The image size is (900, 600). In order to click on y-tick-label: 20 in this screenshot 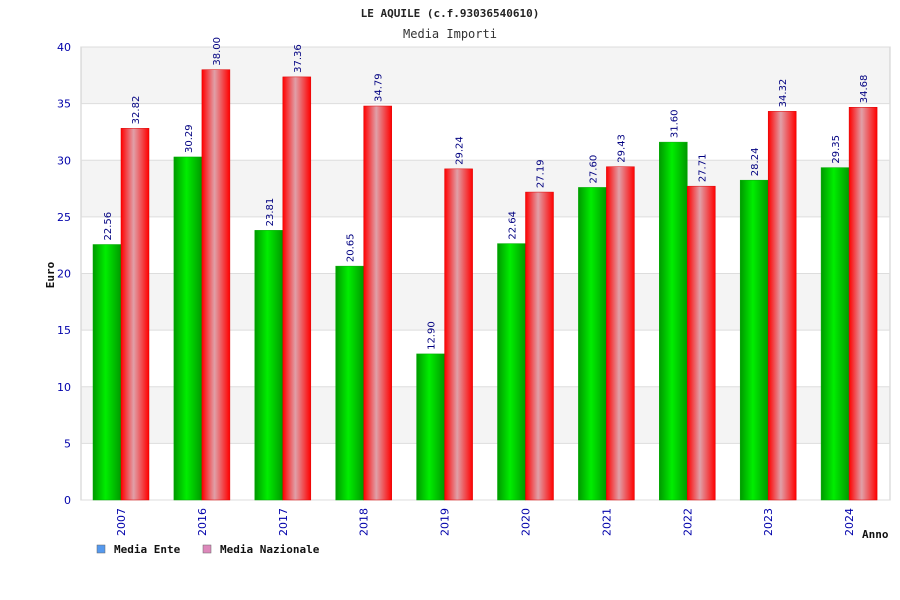, I will do `click(64, 274)`.